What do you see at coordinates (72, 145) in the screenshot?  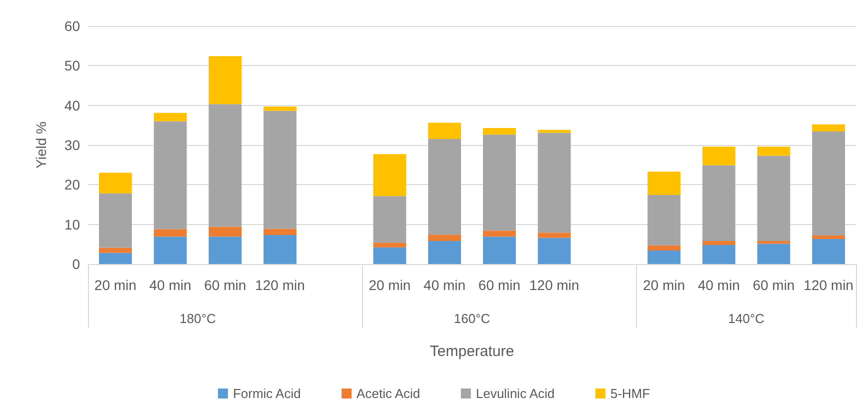 I see `y-tick-label: 30` at bounding box center [72, 145].